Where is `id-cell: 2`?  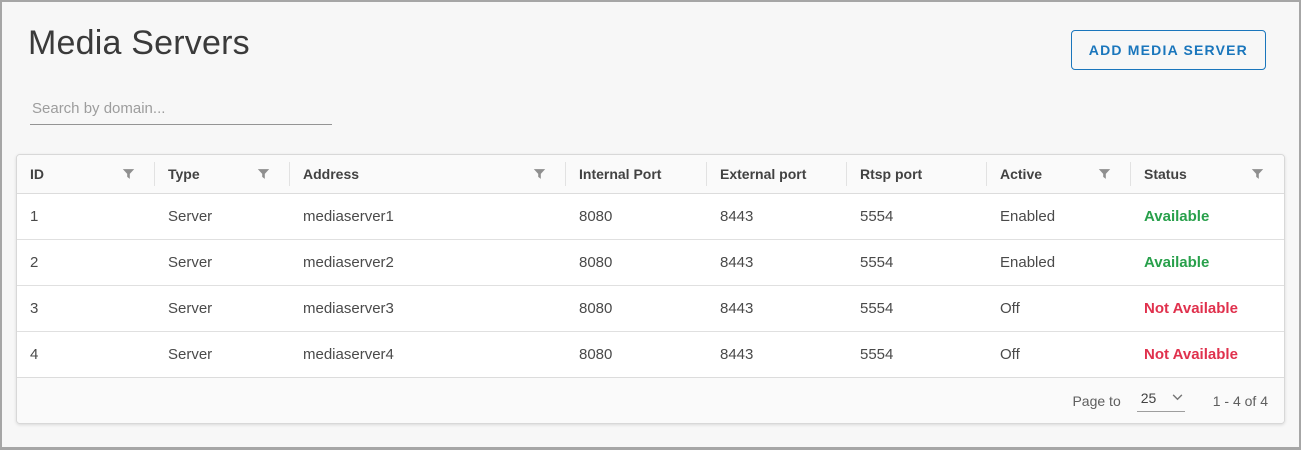
id-cell: 2 is located at coordinates (86, 261).